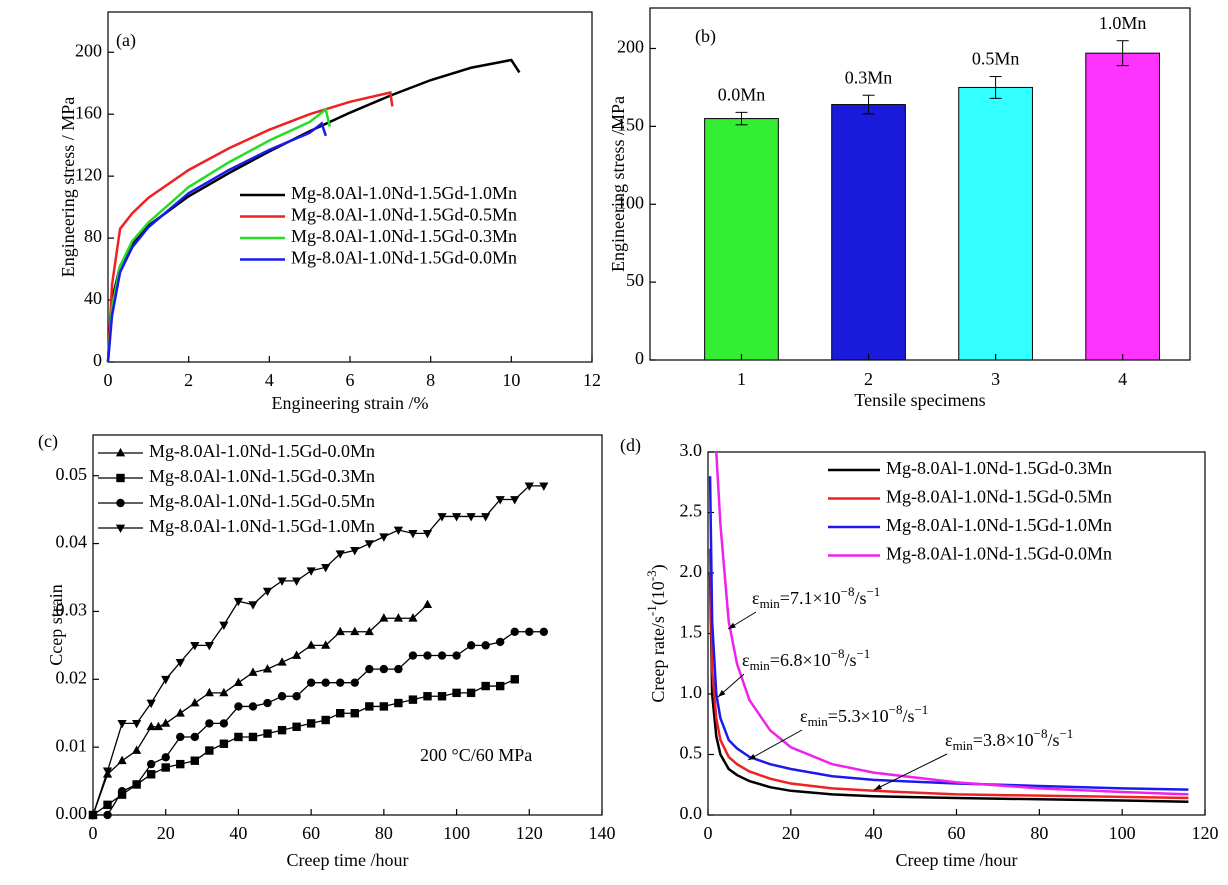  What do you see at coordinates (995, 379) in the screenshot?
I see `x-tick-label: 3` at bounding box center [995, 379].